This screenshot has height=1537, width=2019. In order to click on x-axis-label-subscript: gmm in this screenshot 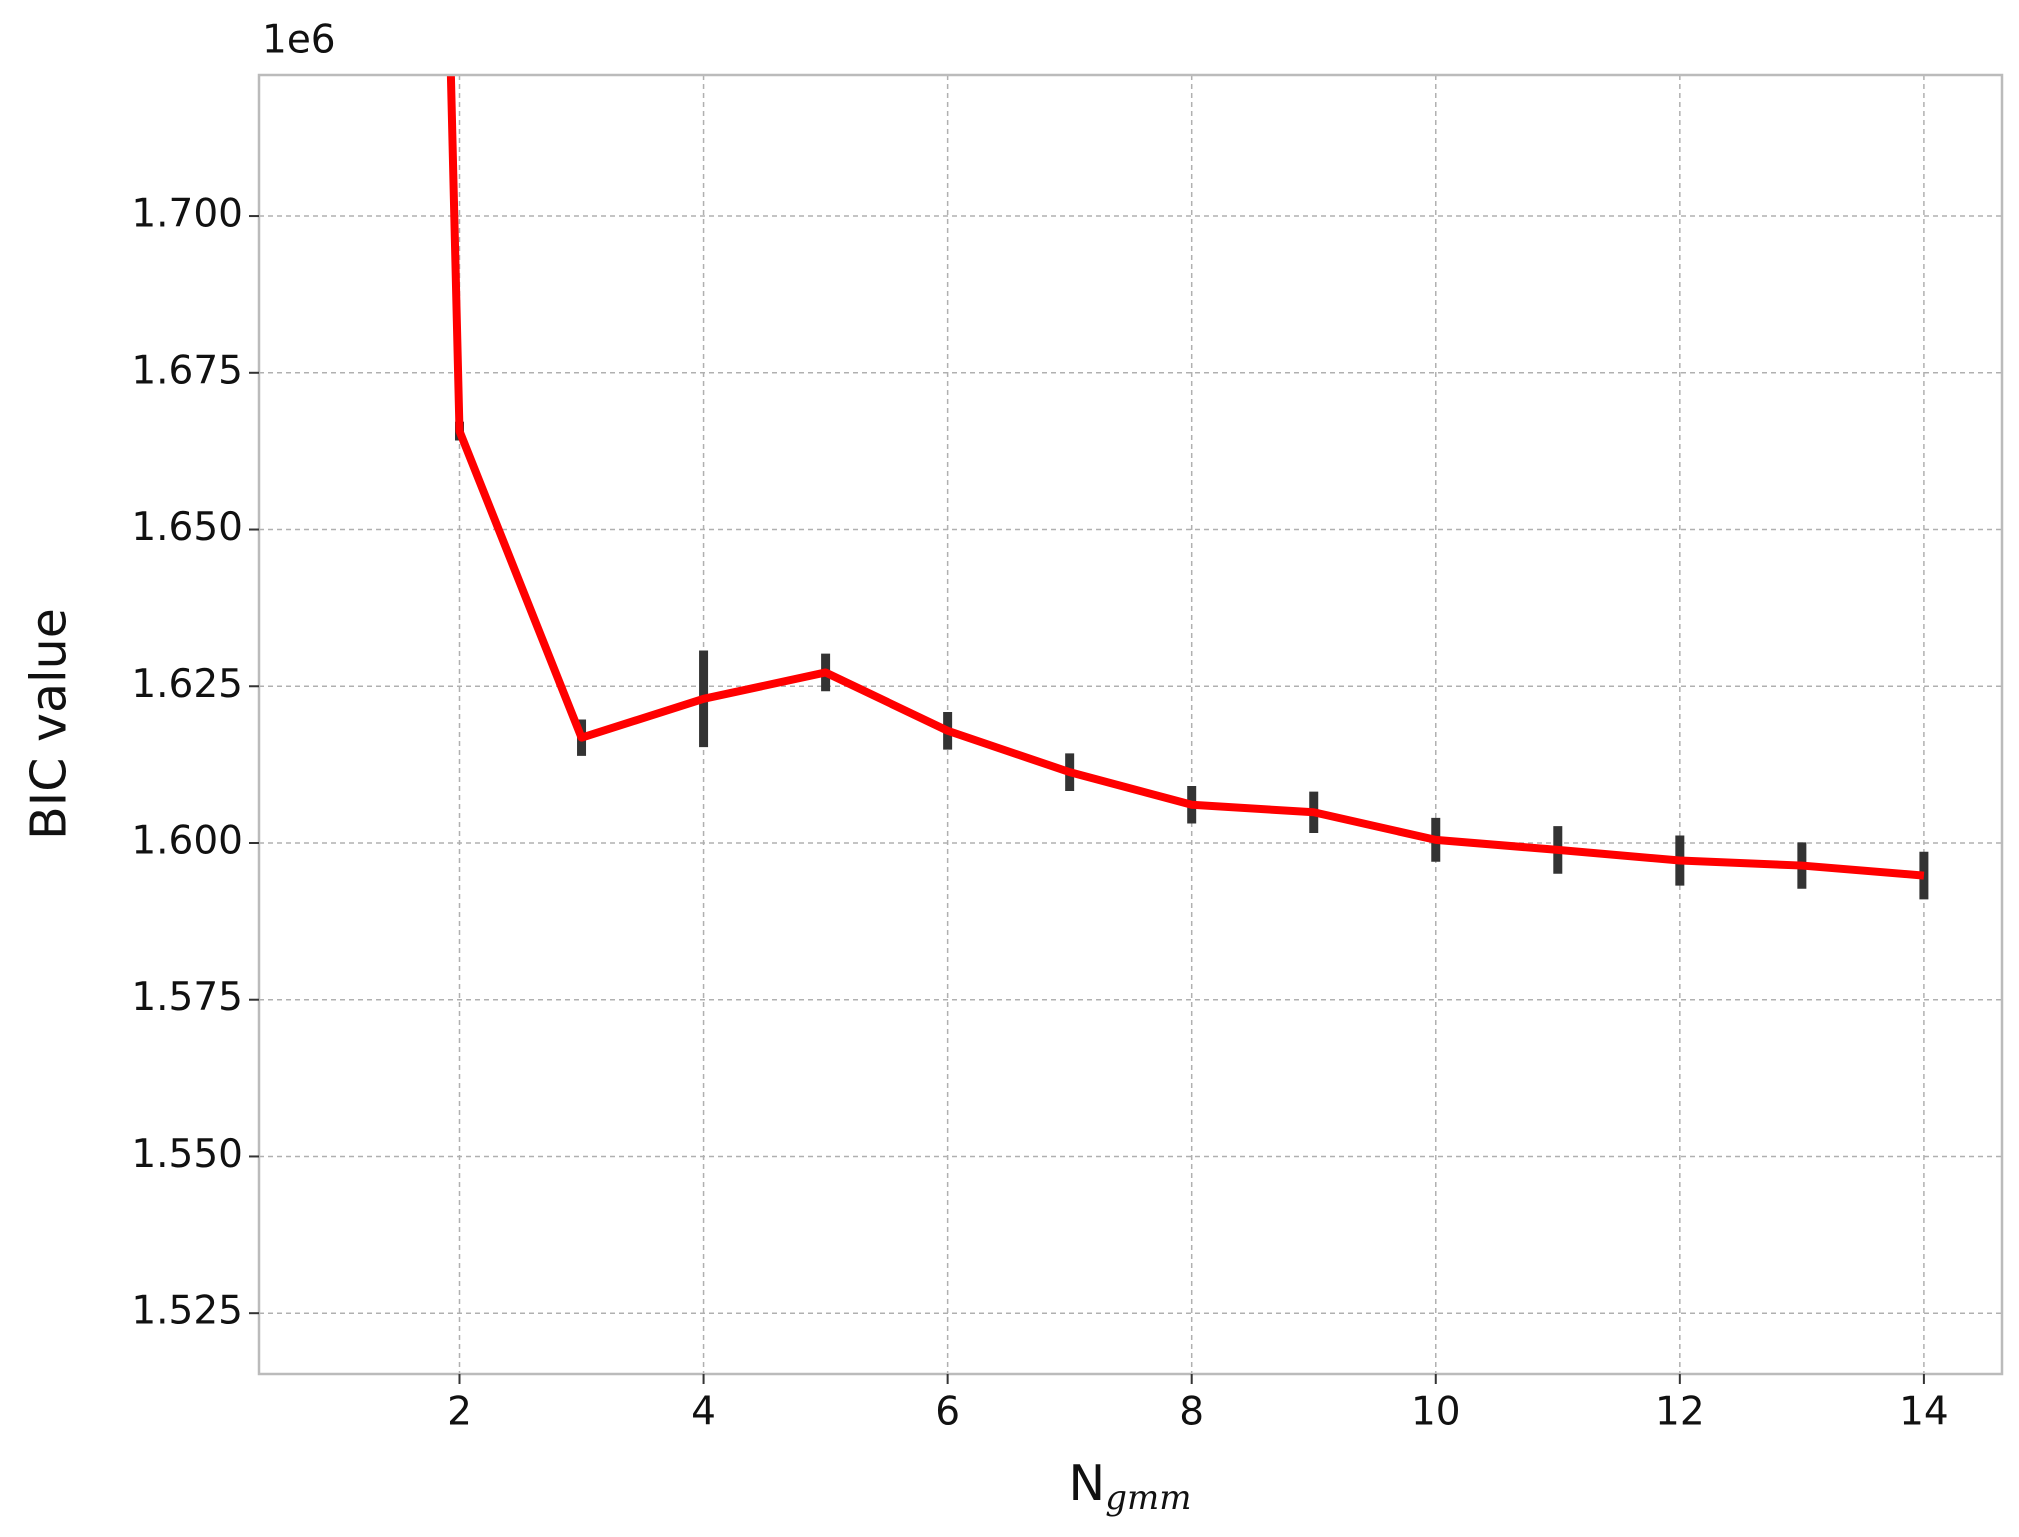, I will do `click(1148, 1498)`.